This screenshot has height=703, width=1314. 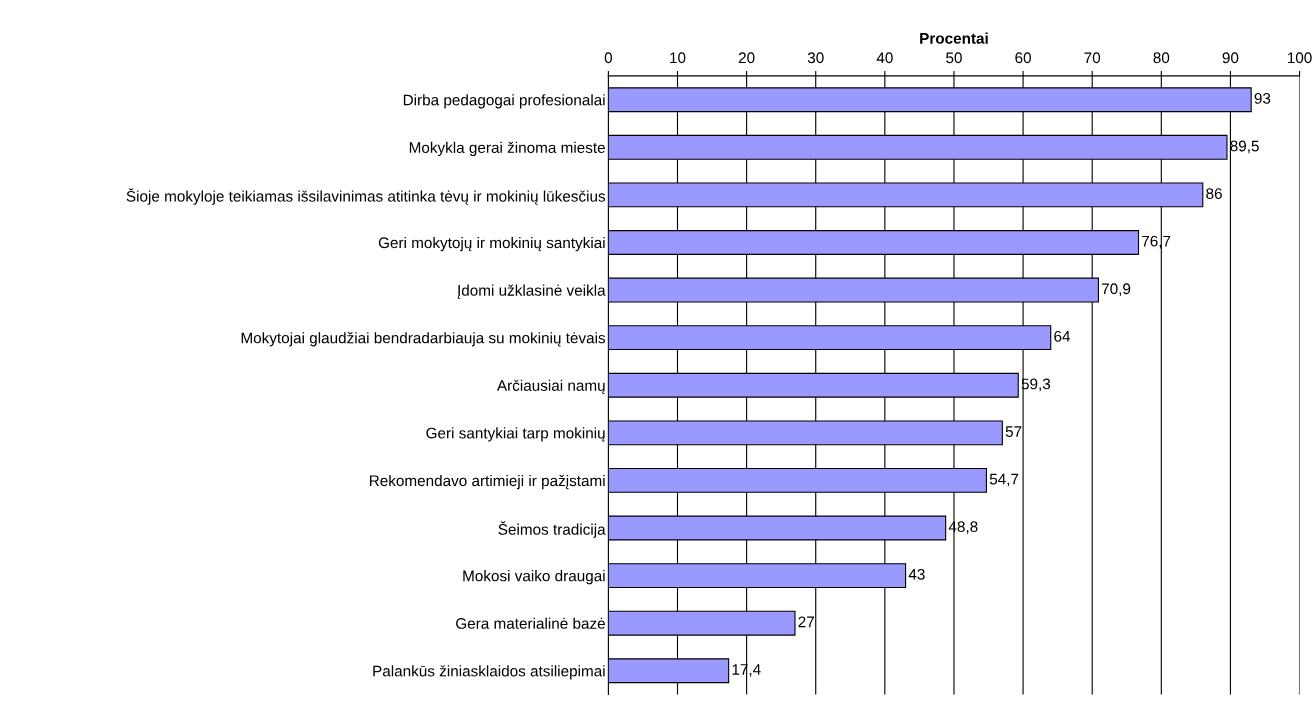 I want to click on y-tick-label: Mokosi vaiko draugai, so click(x=534, y=577).